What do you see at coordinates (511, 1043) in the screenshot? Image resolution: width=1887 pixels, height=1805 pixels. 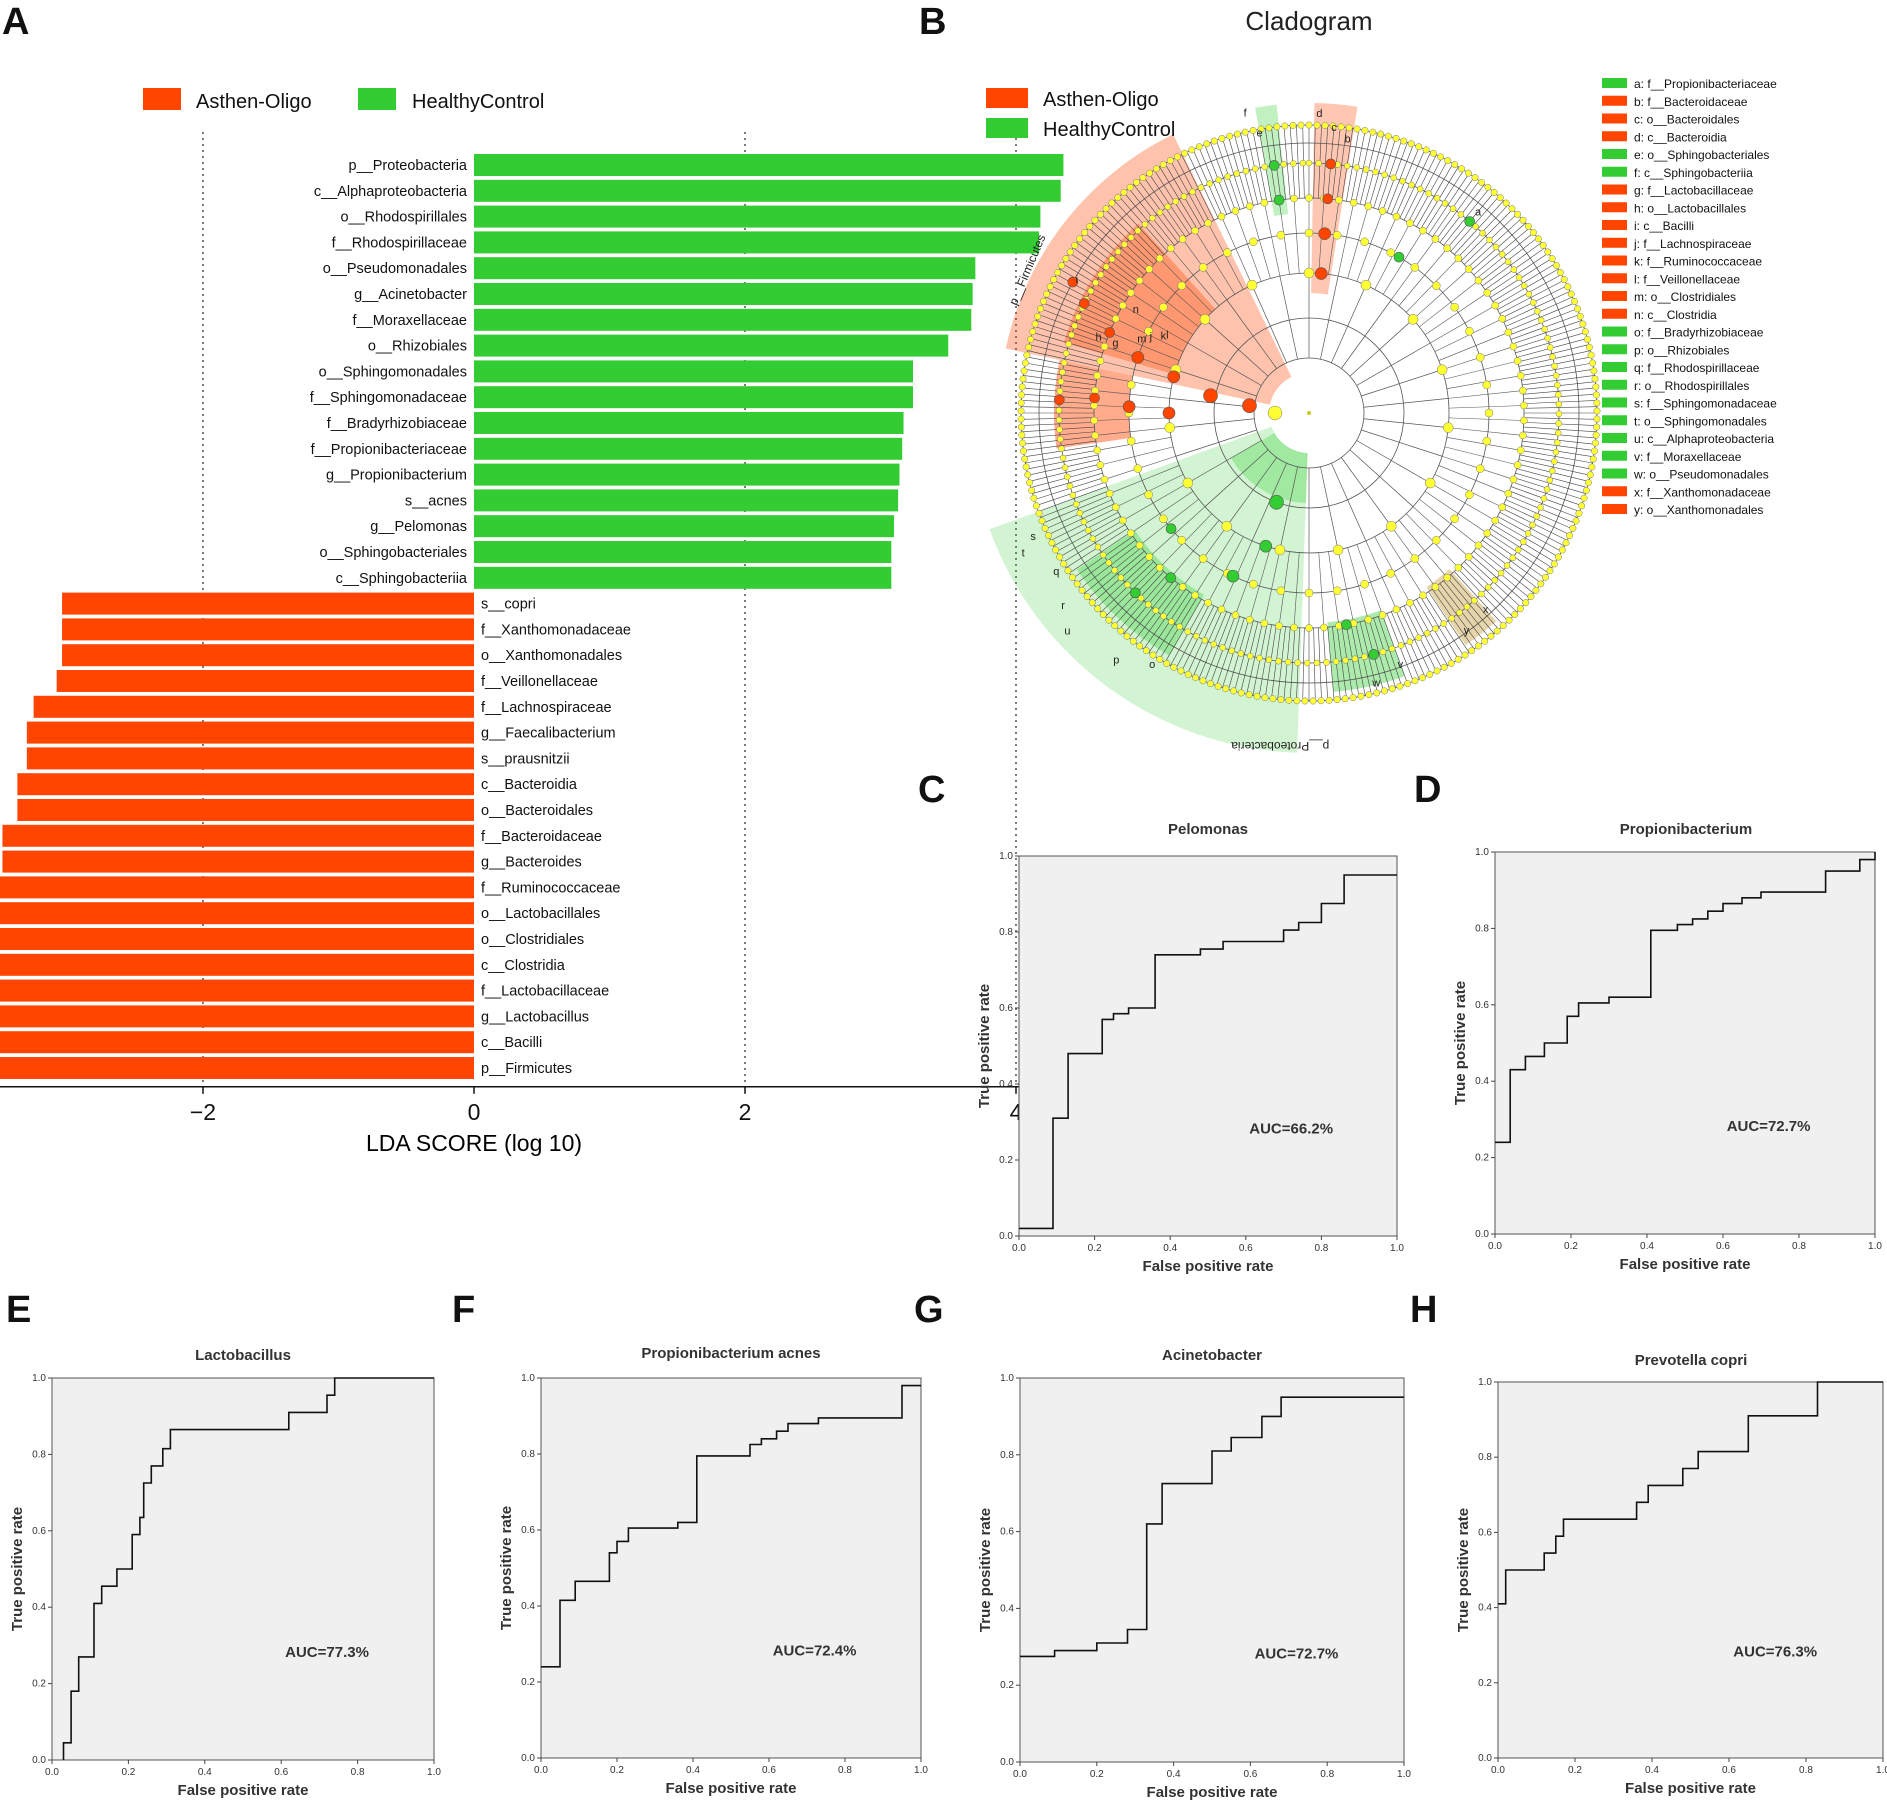 I see `lda-bar-label: c__Bacilli` at bounding box center [511, 1043].